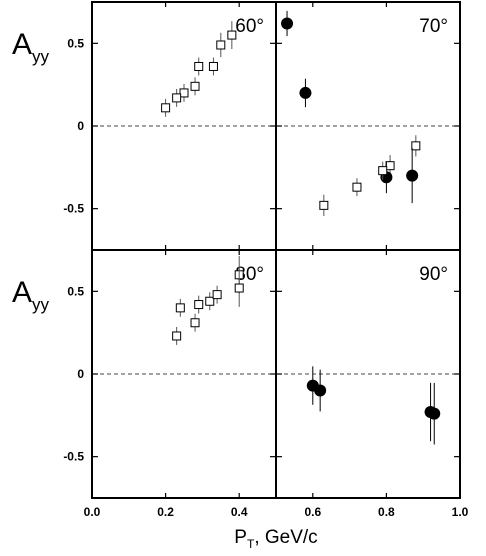 The width and height of the screenshot is (486, 556). Describe the element at coordinates (433, 274) in the screenshot. I see `angle-label: 90°` at that location.